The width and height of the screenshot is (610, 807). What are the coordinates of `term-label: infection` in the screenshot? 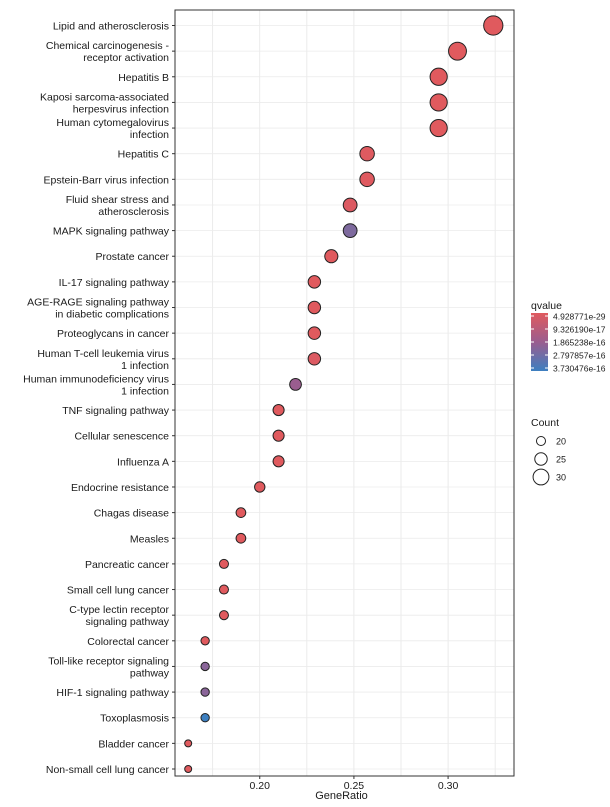 It's located at (149, 135).